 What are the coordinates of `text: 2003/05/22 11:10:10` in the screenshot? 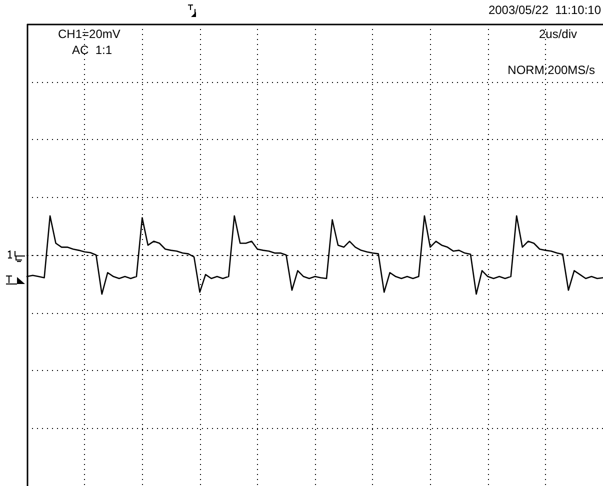 It's located at (545, 10).